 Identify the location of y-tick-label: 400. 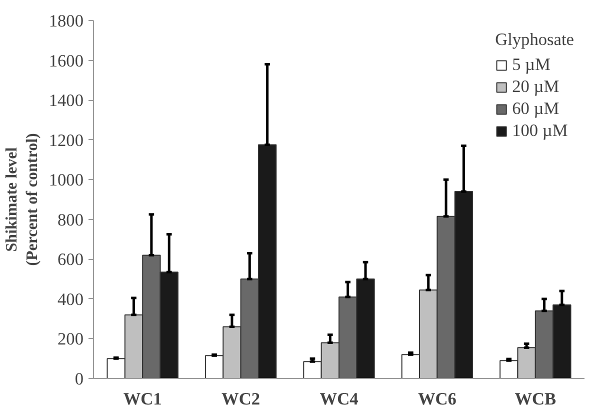
(71, 299).